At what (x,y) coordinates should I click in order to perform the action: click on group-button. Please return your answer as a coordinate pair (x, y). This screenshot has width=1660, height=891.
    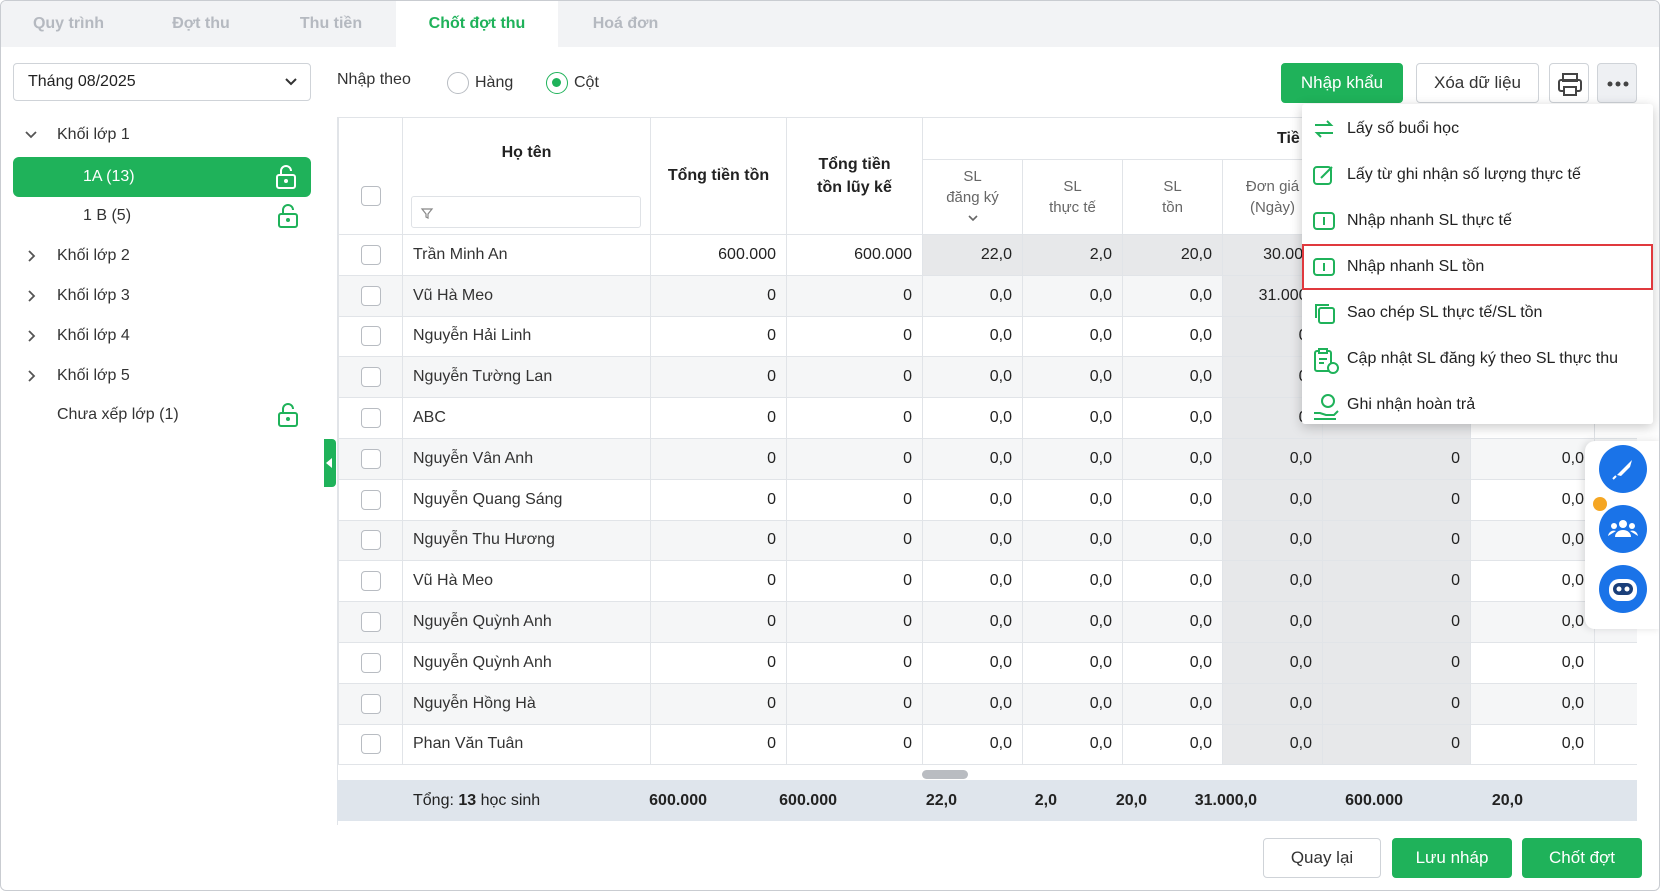
    Looking at the image, I should click on (1623, 529).